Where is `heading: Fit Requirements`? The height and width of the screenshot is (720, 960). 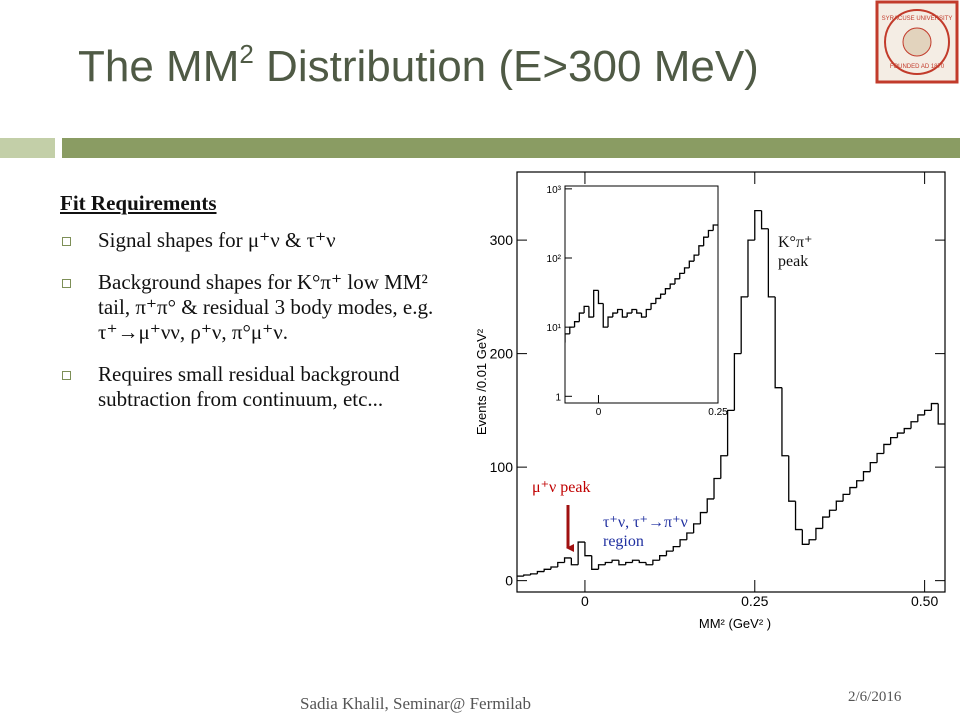
heading: Fit Requirements is located at coordinates (138, 203).